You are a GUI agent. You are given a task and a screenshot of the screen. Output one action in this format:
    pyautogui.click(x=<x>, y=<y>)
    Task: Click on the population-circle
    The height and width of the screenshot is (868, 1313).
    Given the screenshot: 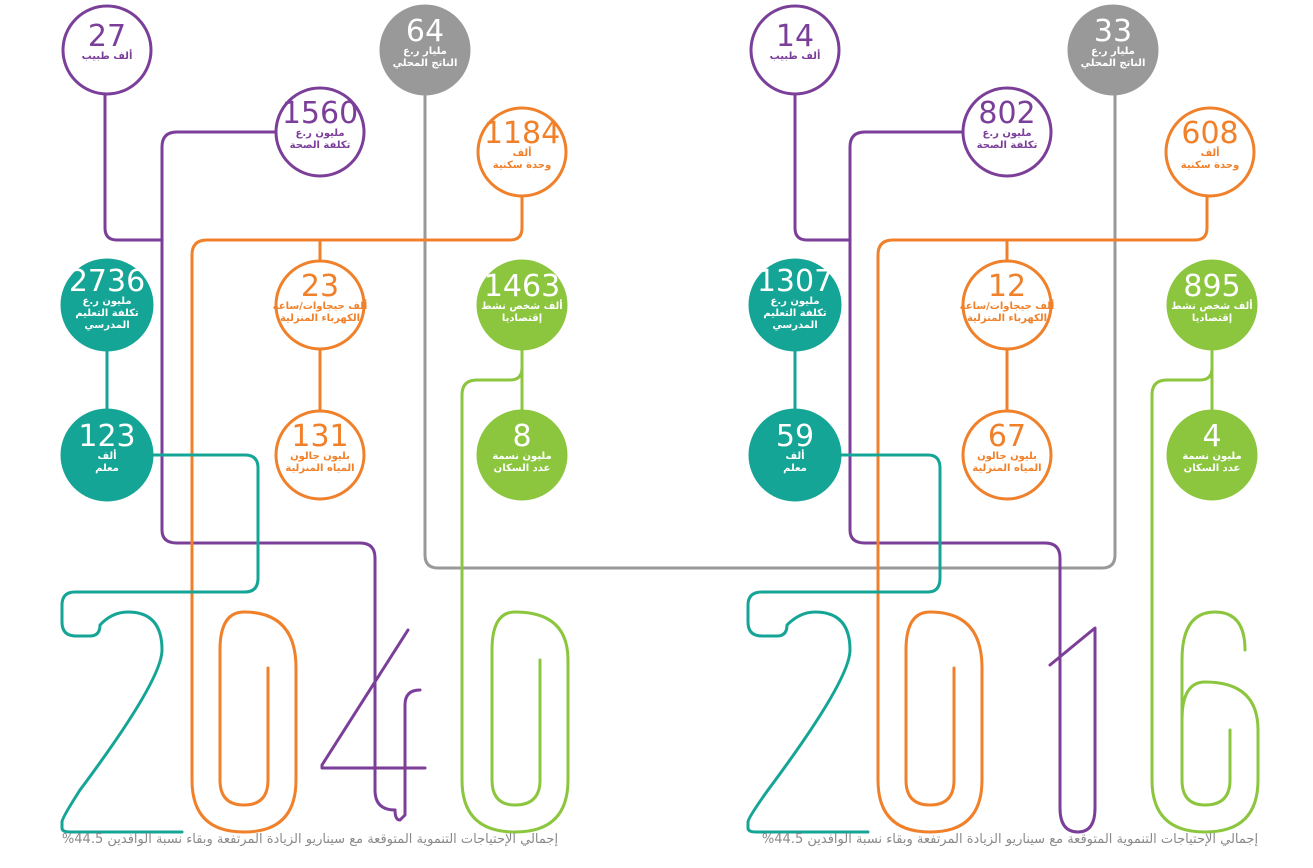 What is the action you would take?
    pyautogui.click(x=522, y=455)
    